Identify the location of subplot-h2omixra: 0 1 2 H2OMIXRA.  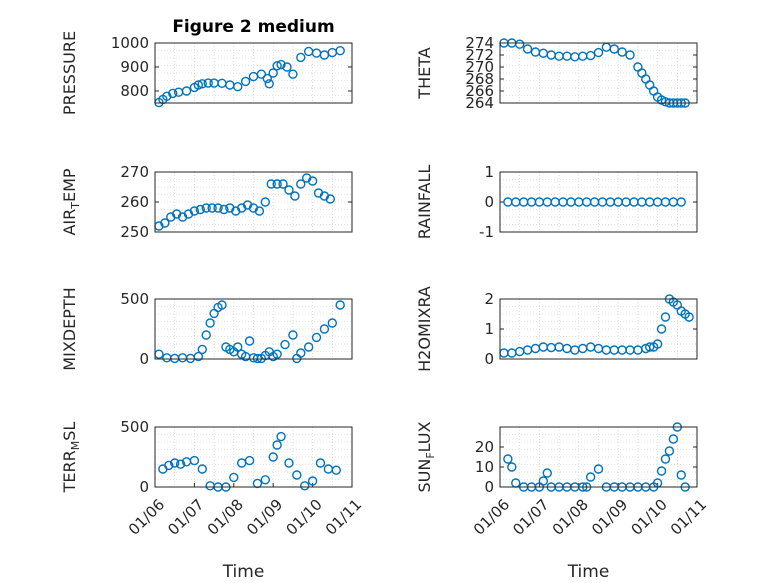
(556, 329).